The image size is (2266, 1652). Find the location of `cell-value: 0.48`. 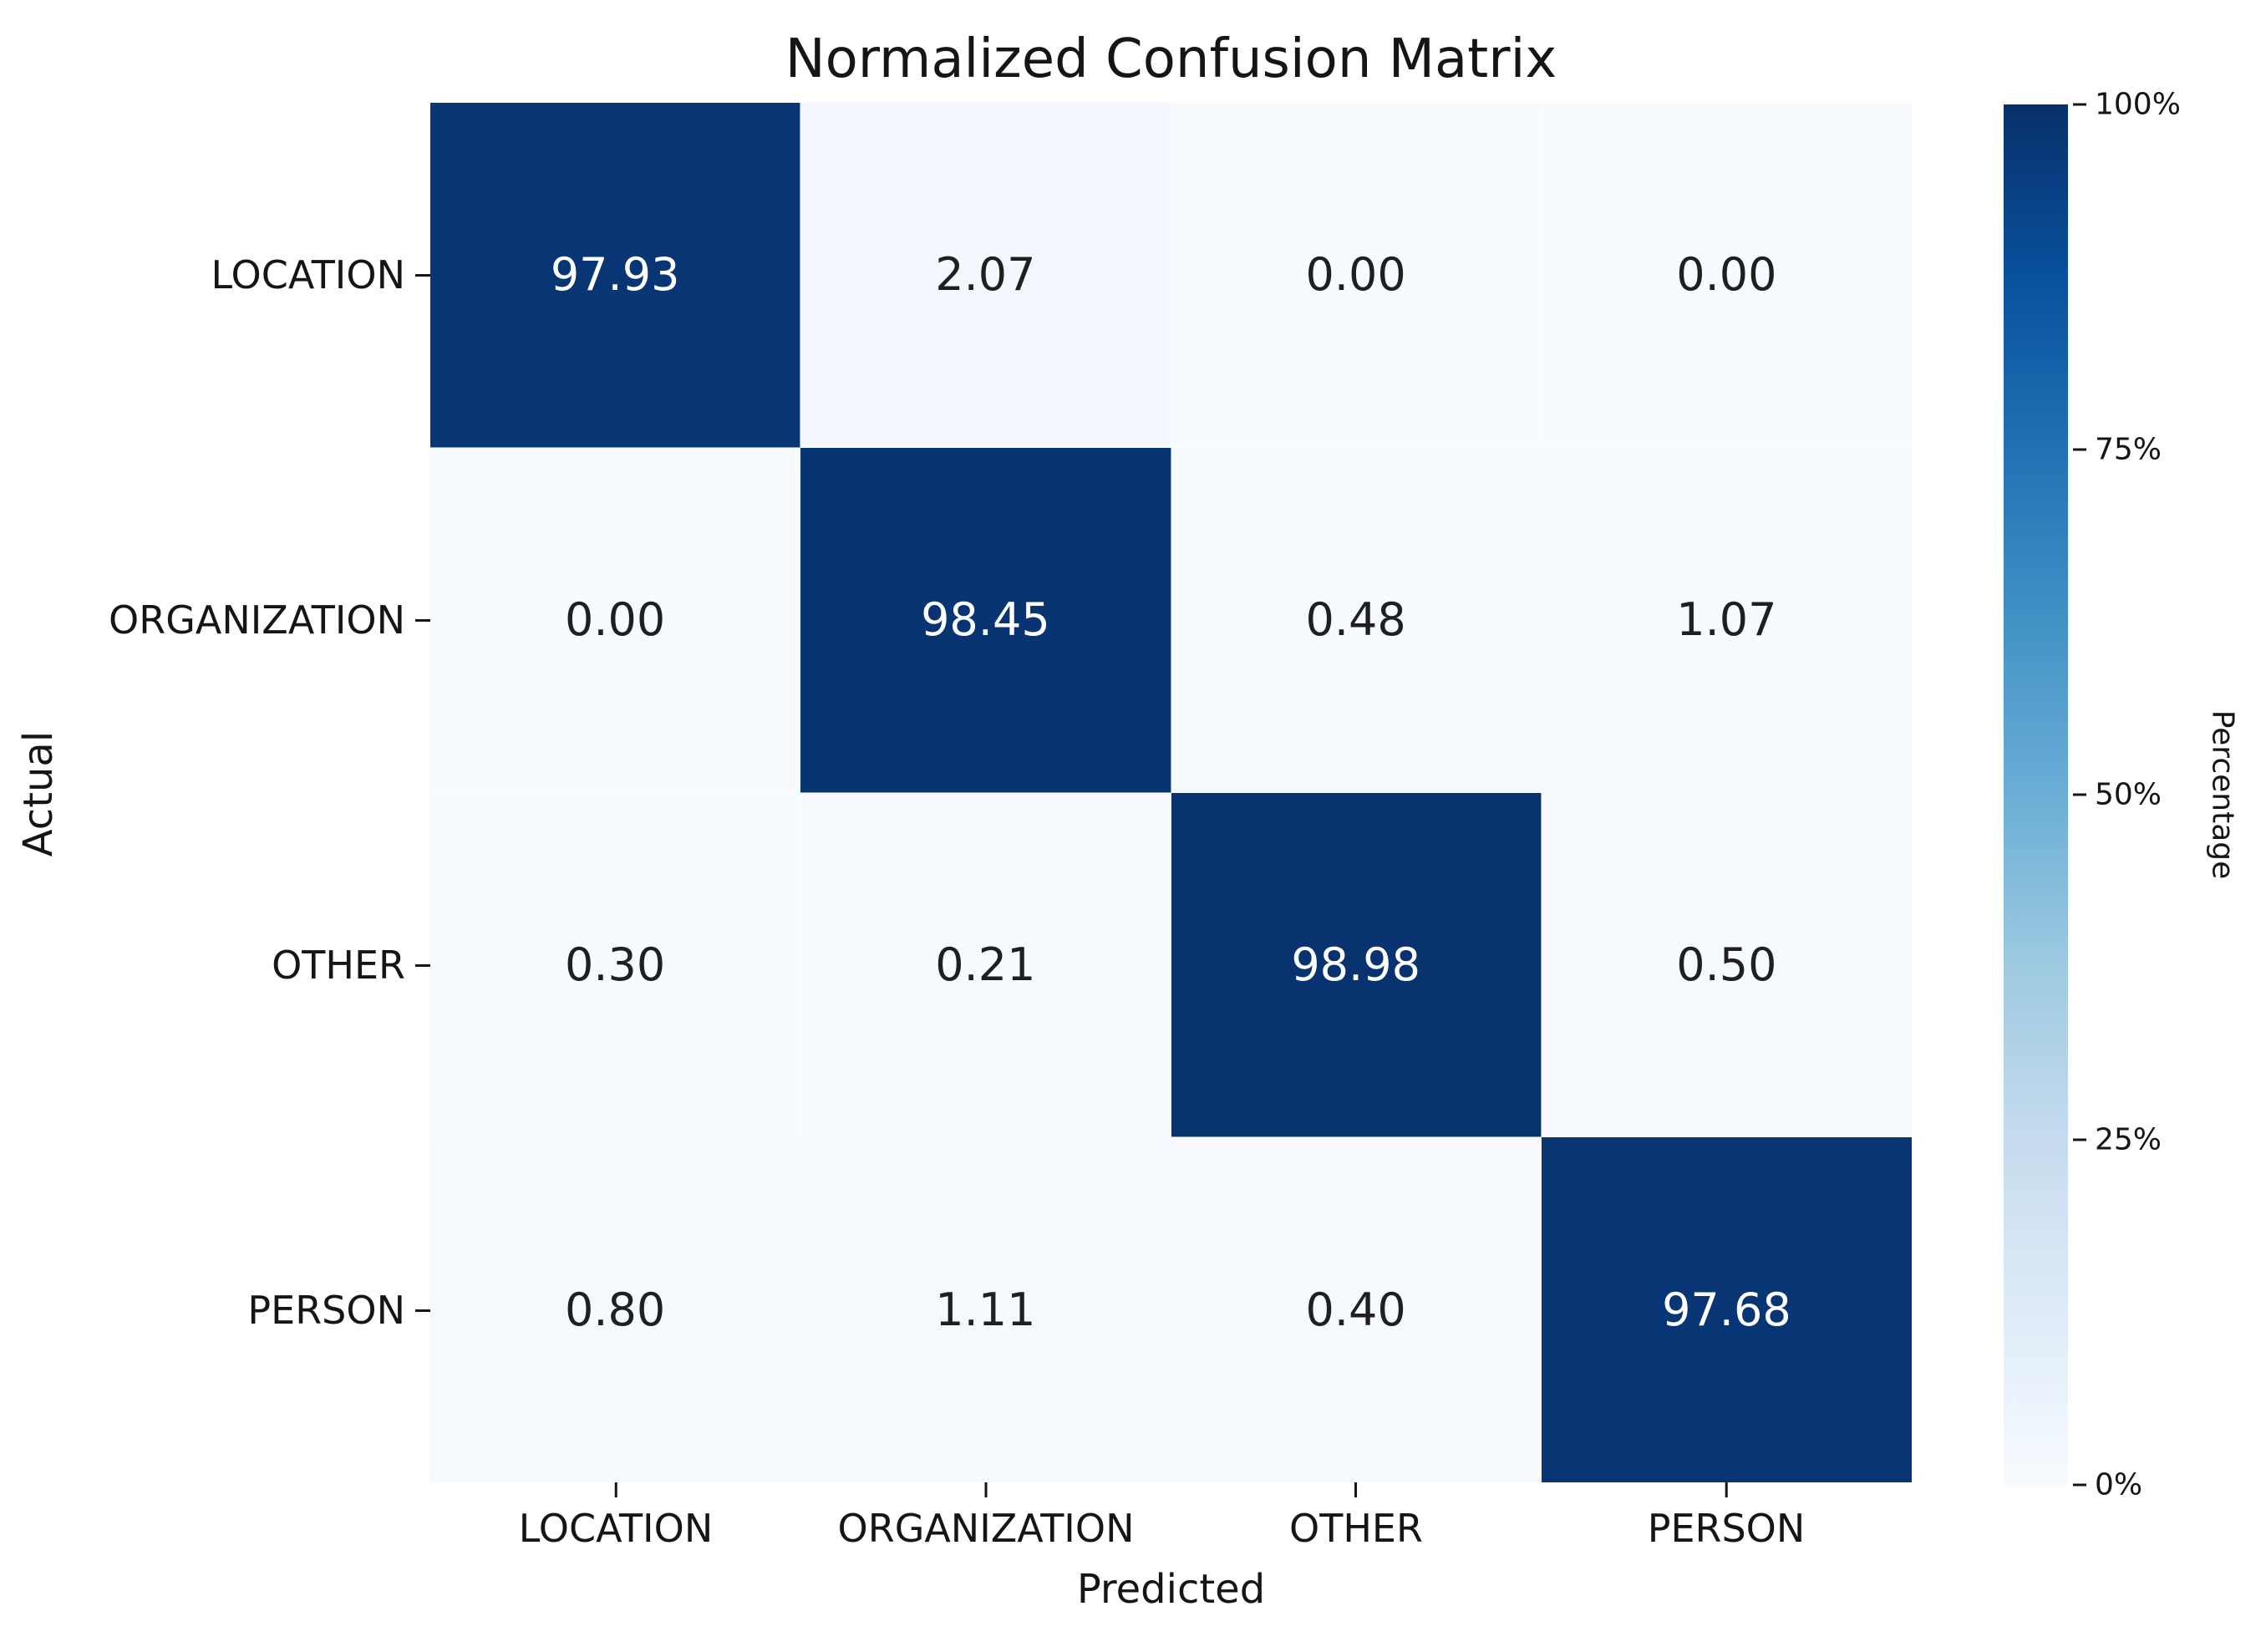

cell-value: 0.48 is located at coordinates (1355, 620).